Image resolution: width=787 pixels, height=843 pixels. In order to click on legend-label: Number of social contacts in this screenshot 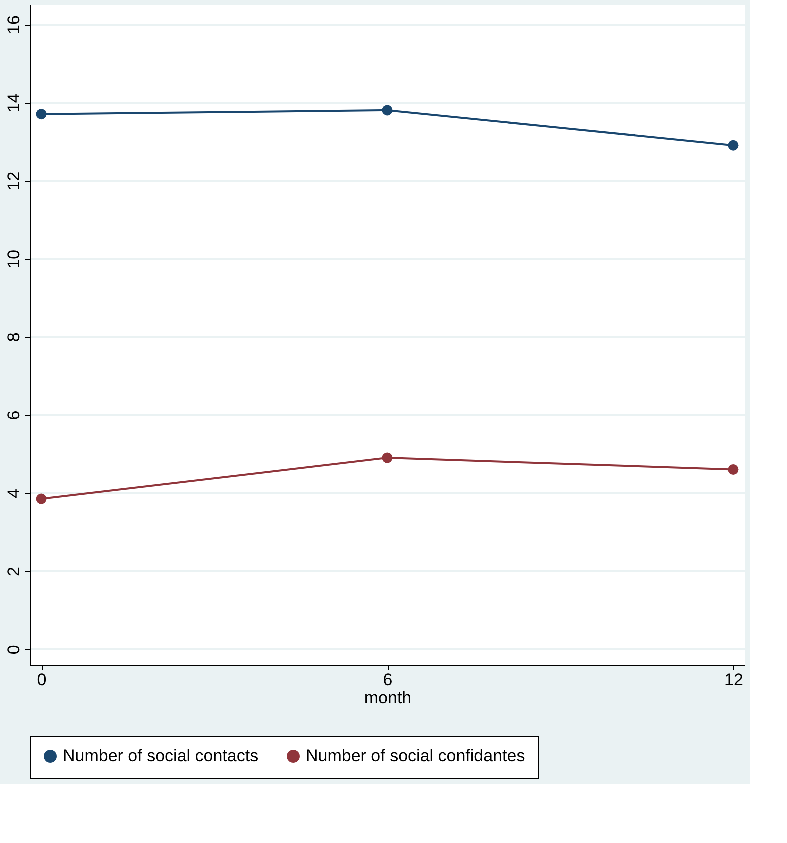, I will do `click(161, 756)`.